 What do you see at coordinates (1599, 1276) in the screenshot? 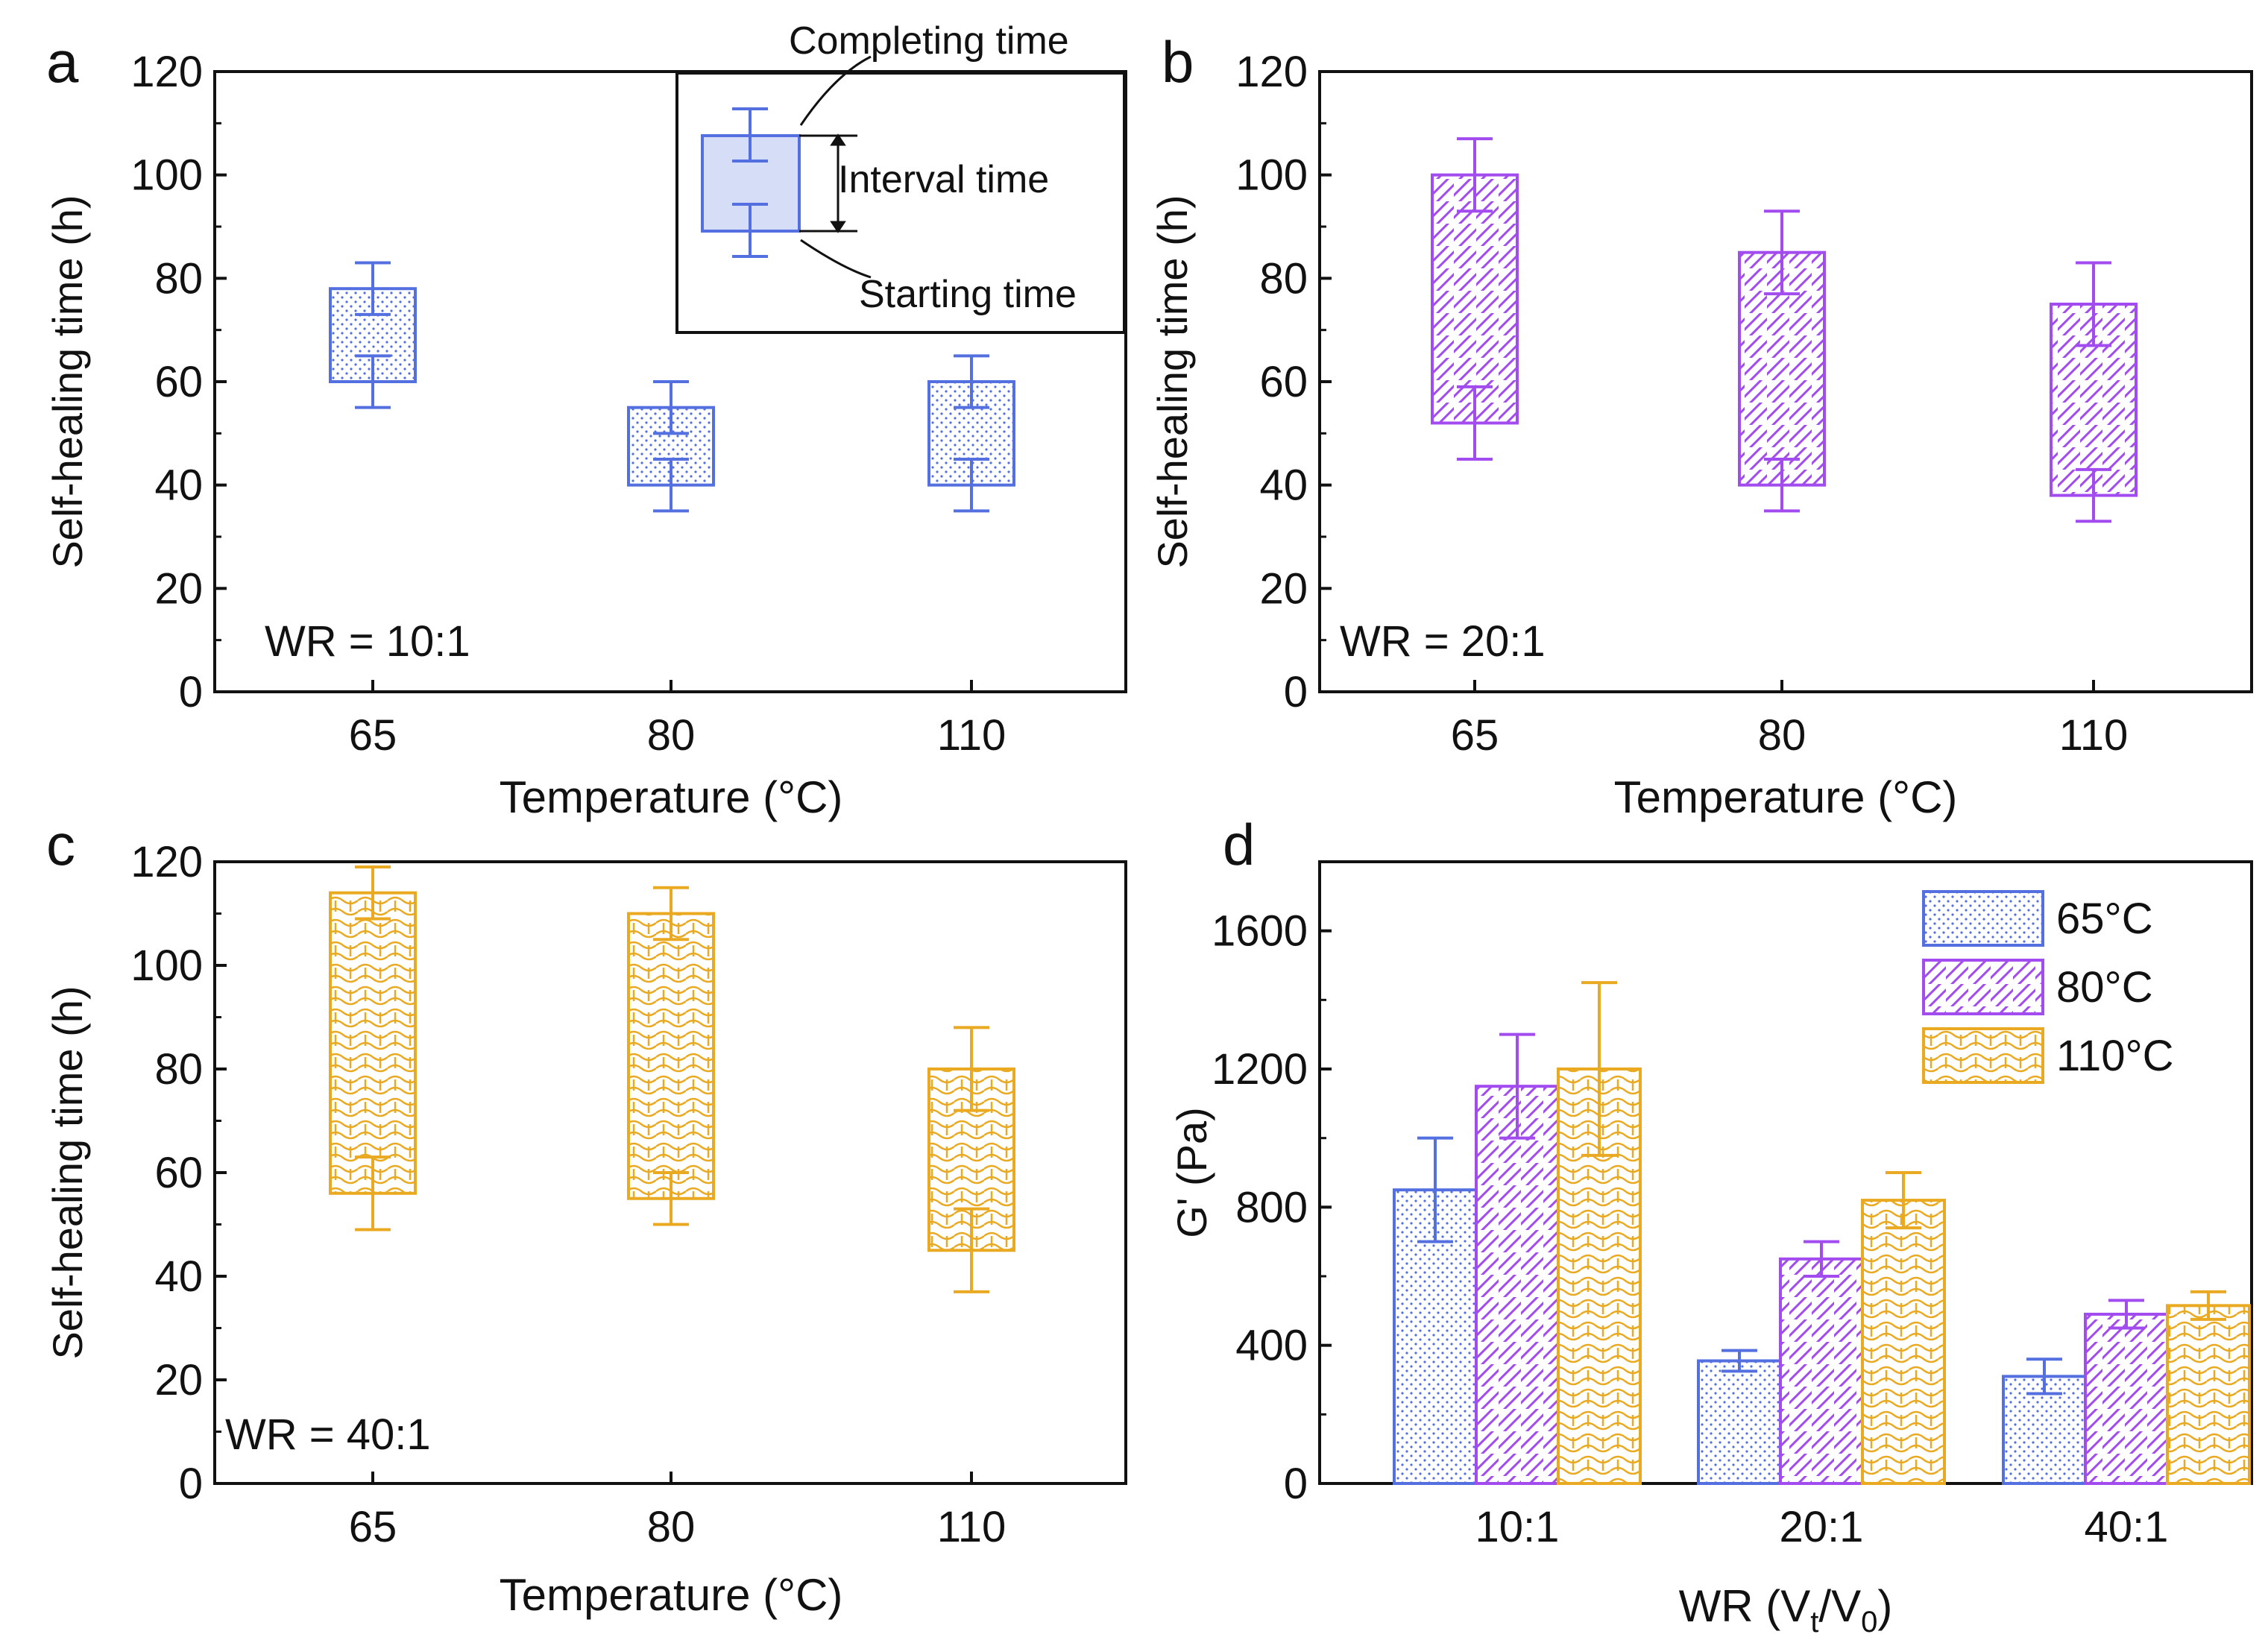
I see `bar-10:1-110°C` at bounding box center [1599, 1276].